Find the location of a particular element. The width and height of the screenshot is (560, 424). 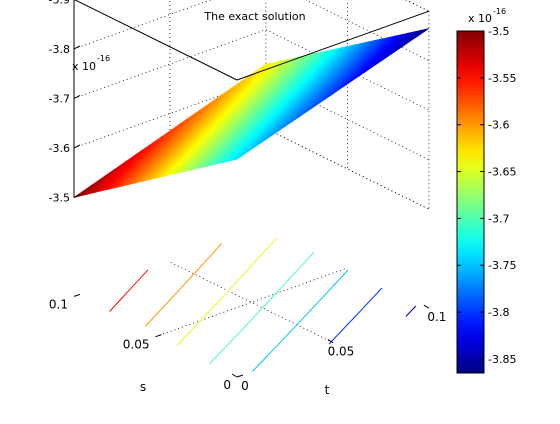

y-axis-label: s is located at coordinates (143, 387).